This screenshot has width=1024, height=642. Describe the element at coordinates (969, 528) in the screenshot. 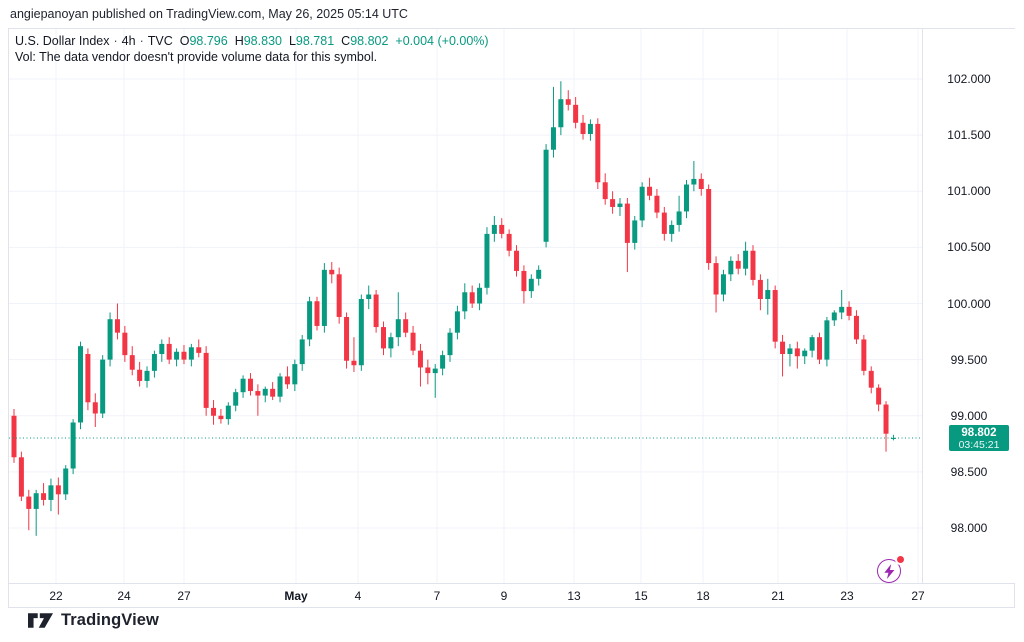

I see `price-tick-label: 98.000` at that location.